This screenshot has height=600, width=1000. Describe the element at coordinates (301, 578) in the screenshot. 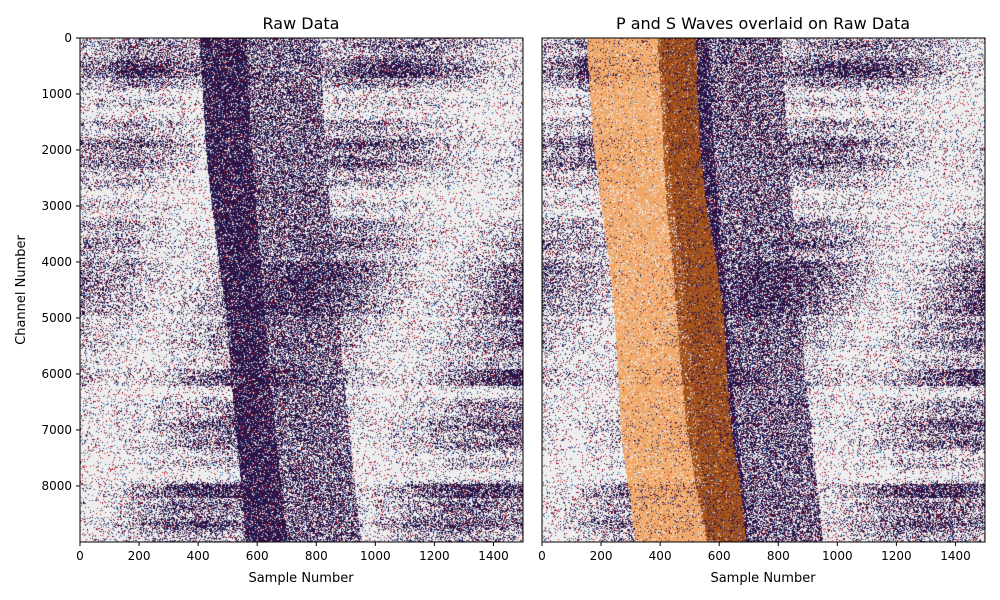

I see `x-axis-label-raw: Sample Number` at that location.